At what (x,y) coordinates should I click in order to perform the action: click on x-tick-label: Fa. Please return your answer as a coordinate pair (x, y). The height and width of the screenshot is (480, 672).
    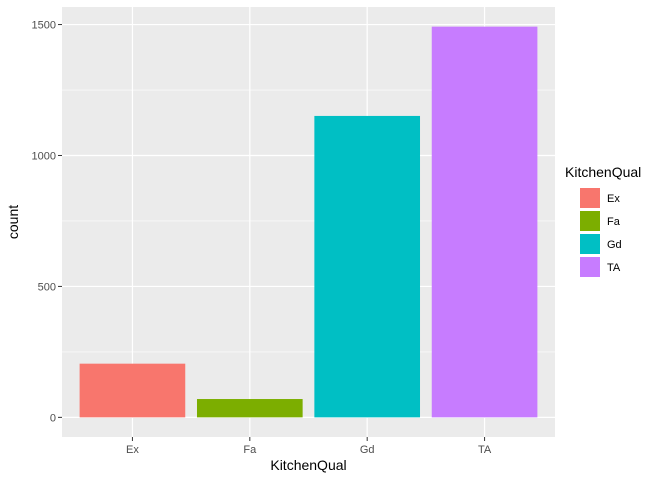
    Looking at the image, I should click on (250, 450).